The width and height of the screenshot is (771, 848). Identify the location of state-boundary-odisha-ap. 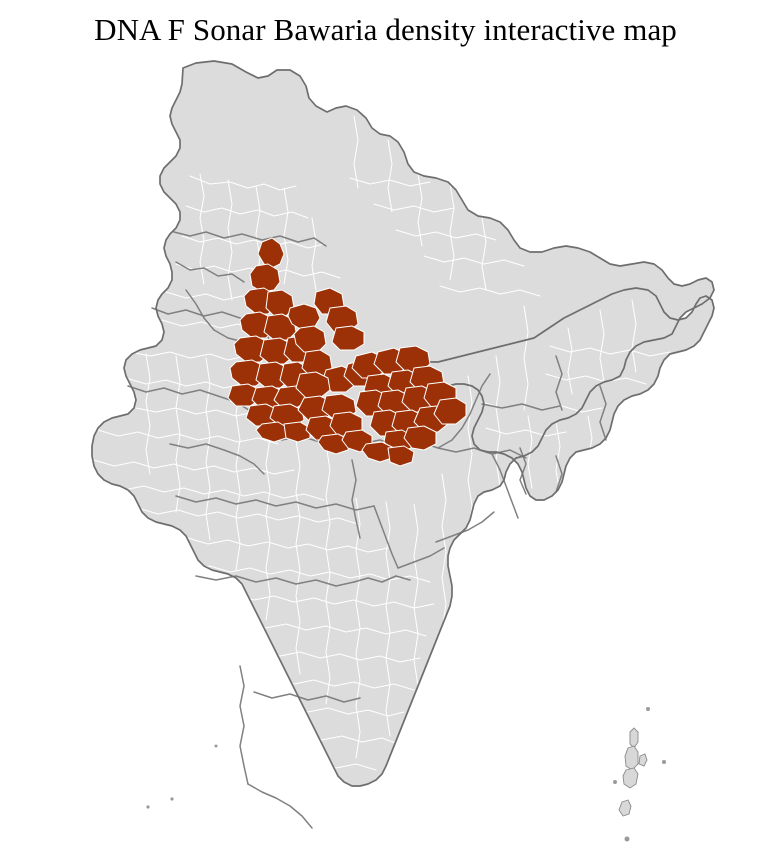
(465, 527).